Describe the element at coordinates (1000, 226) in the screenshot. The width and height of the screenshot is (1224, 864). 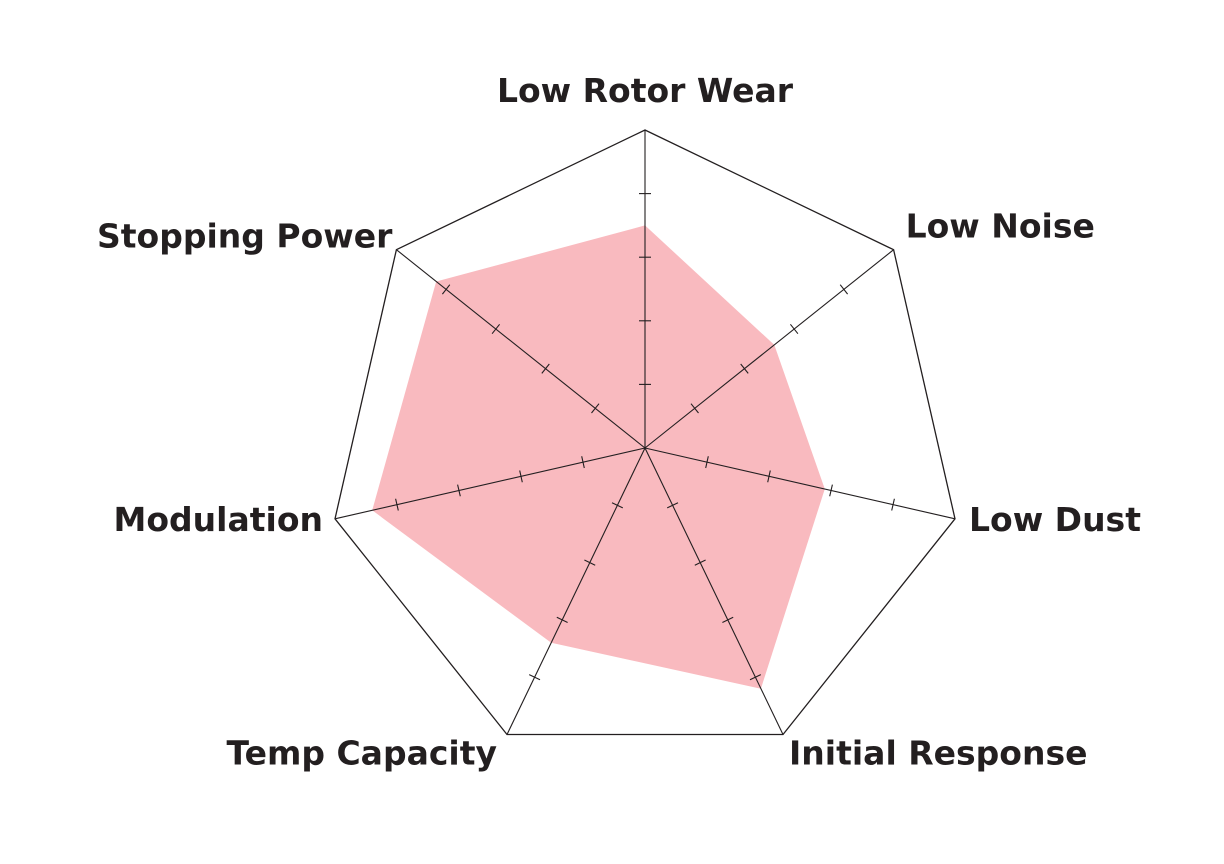
I see `axis-label: Low Noise` at that location.